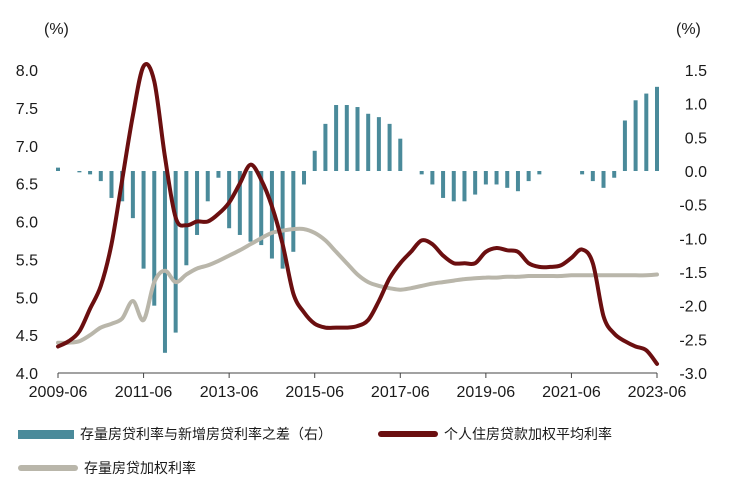 The height and width of the screenshot is (480, 734). What do you see at coordinates (657, 392) in the screenshot?
I see `x-tick-label: 2023-06` at bounding box center [657, 392].